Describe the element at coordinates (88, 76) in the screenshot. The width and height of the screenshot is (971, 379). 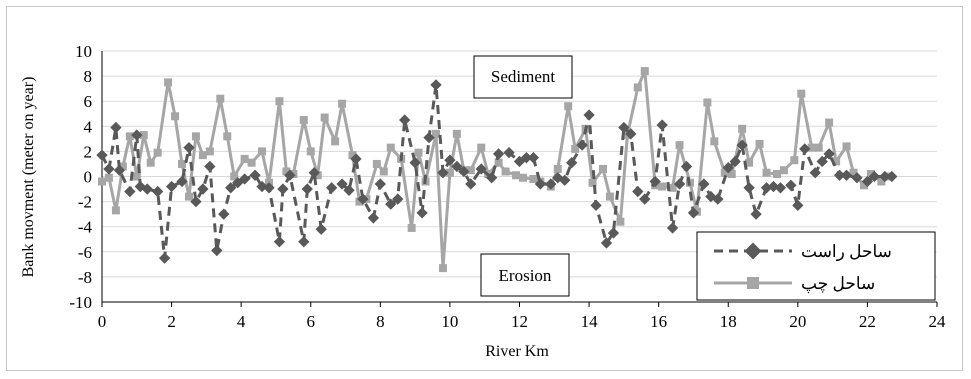
I see `y-tick-label: 8` at that location.